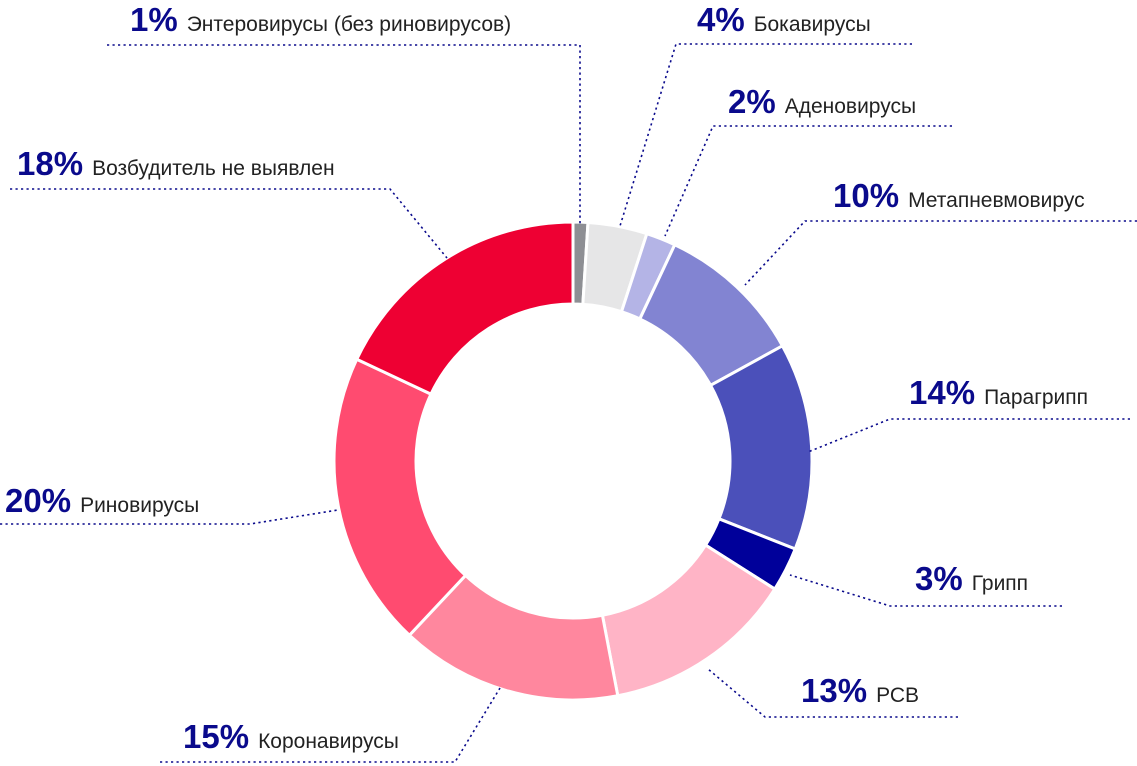 This screenshot has height=766, width=1137. What do you see at coordinates (139, 505) in the screenshot?
I see `slice-name: Риновирусы` at bounding box center [139, 505].